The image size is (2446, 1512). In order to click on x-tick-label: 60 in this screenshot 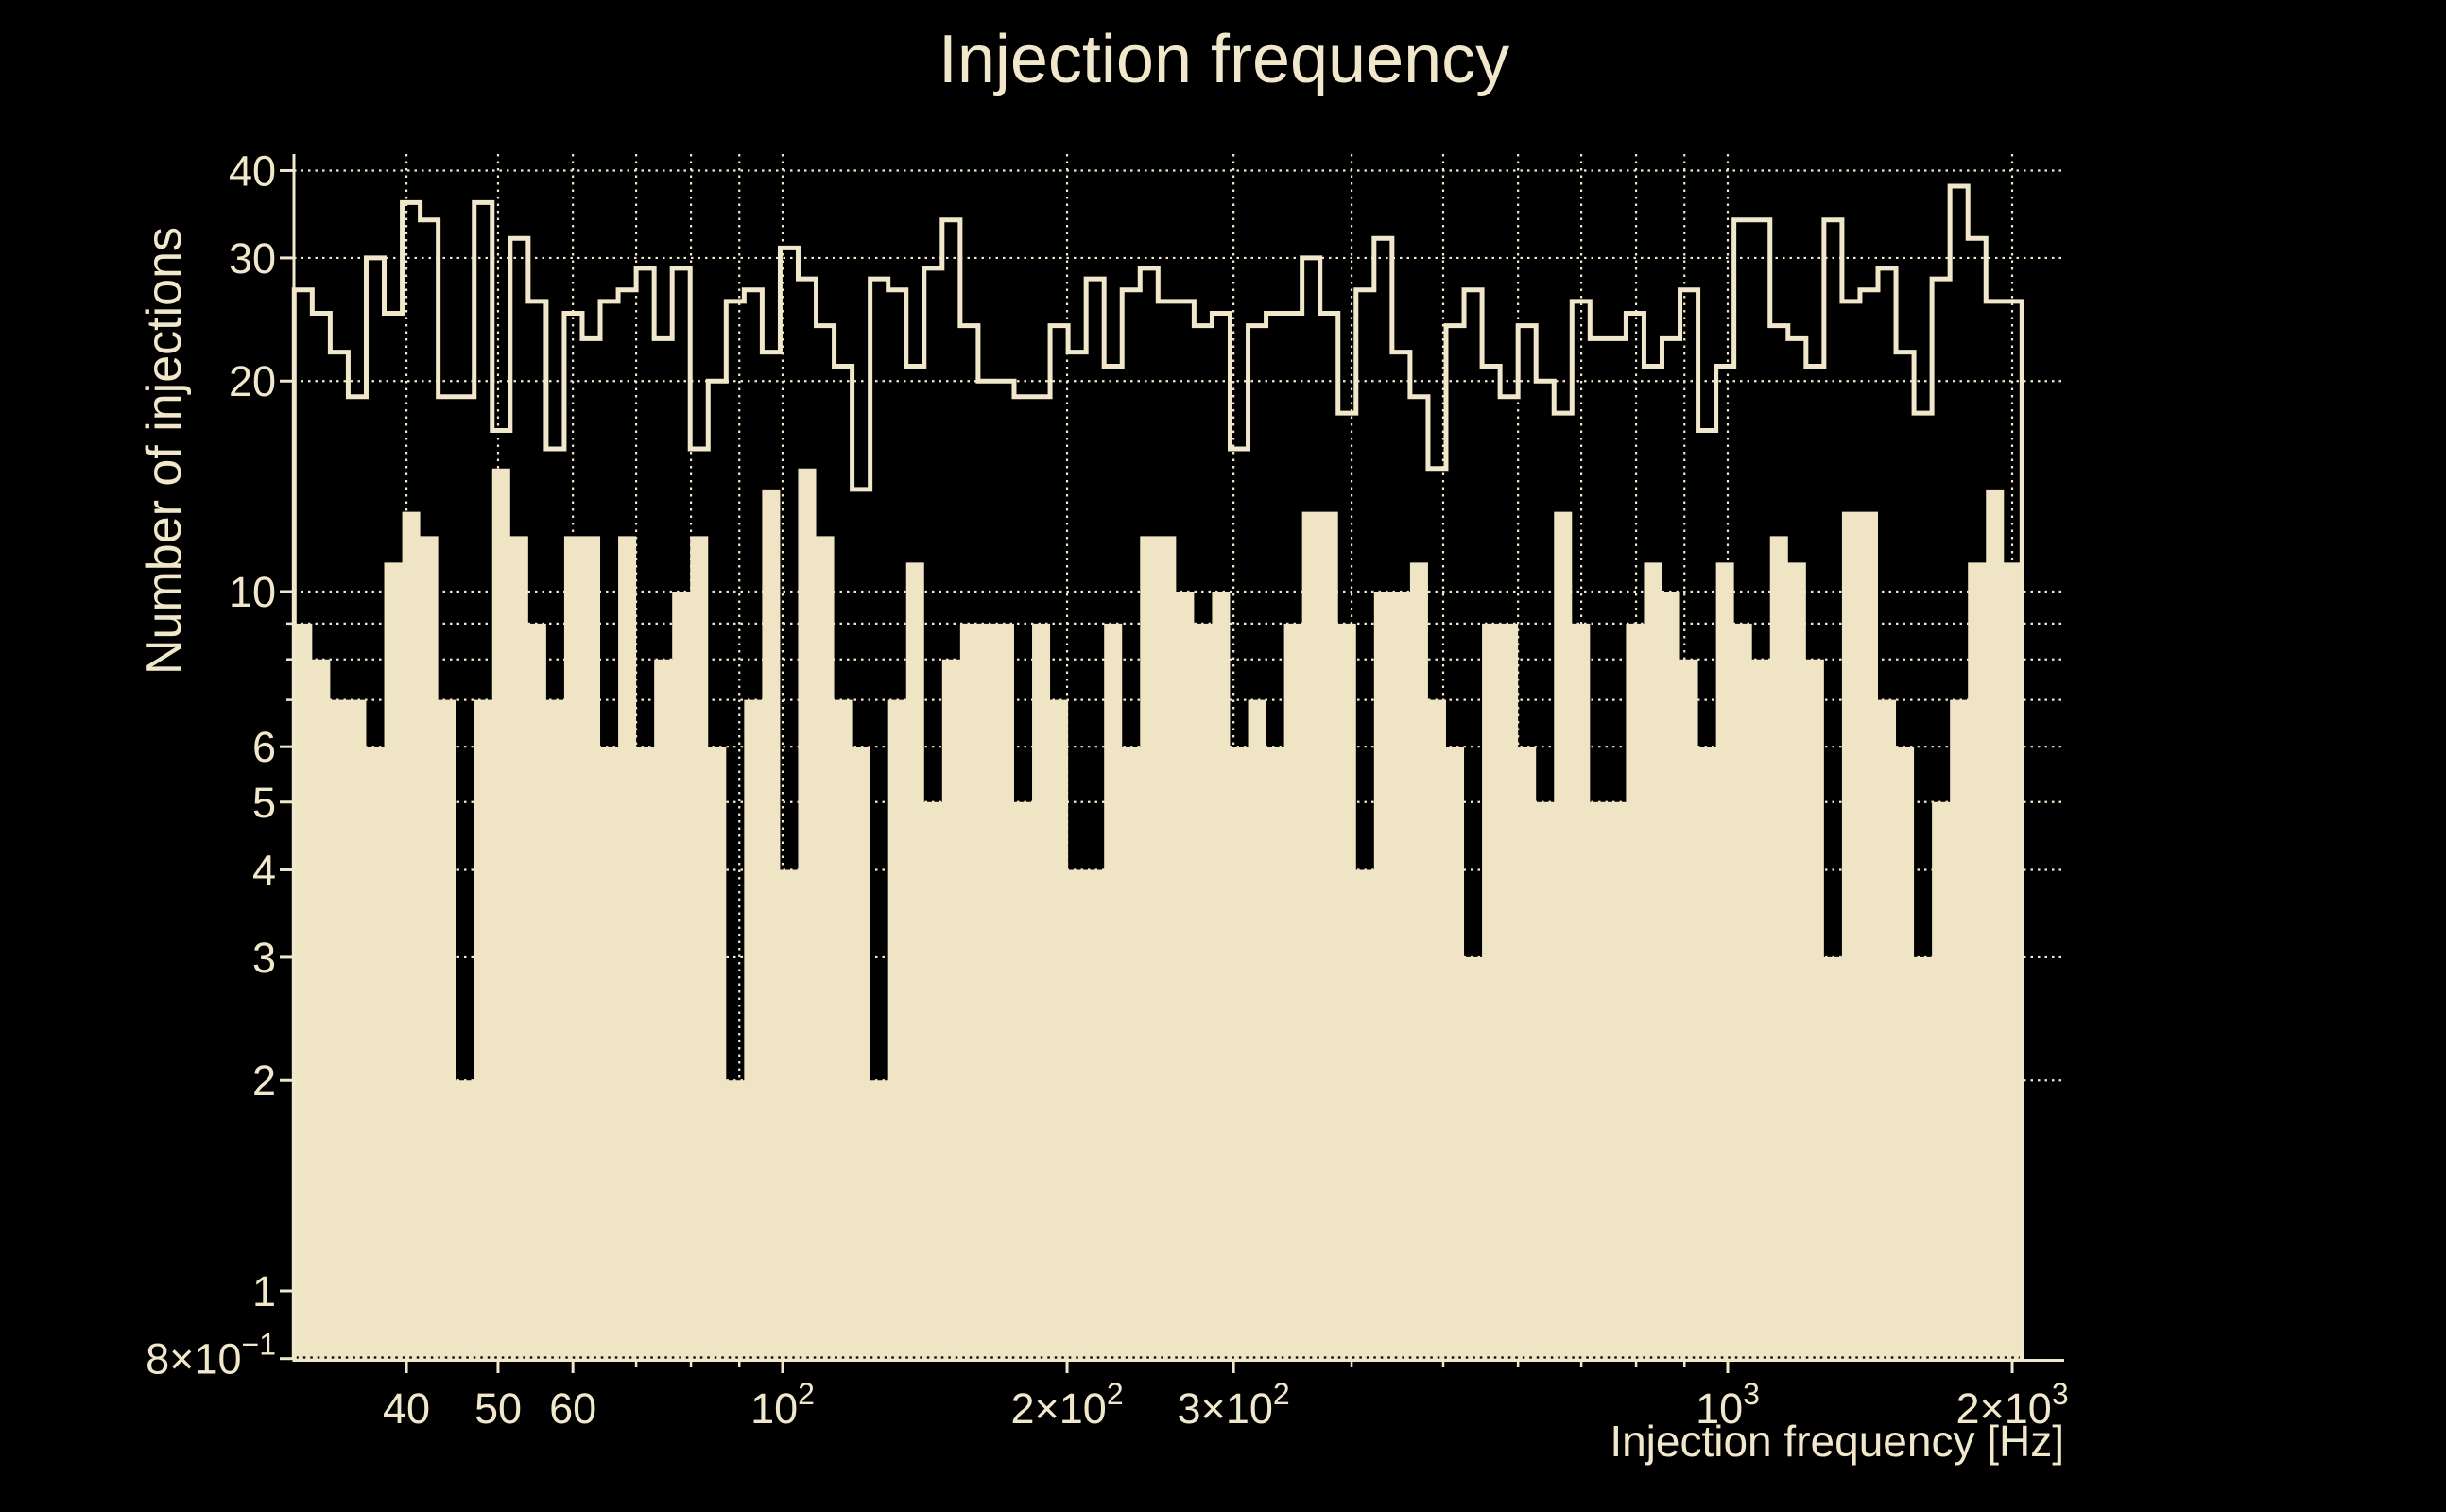, I will do `click(572, 1408)`.